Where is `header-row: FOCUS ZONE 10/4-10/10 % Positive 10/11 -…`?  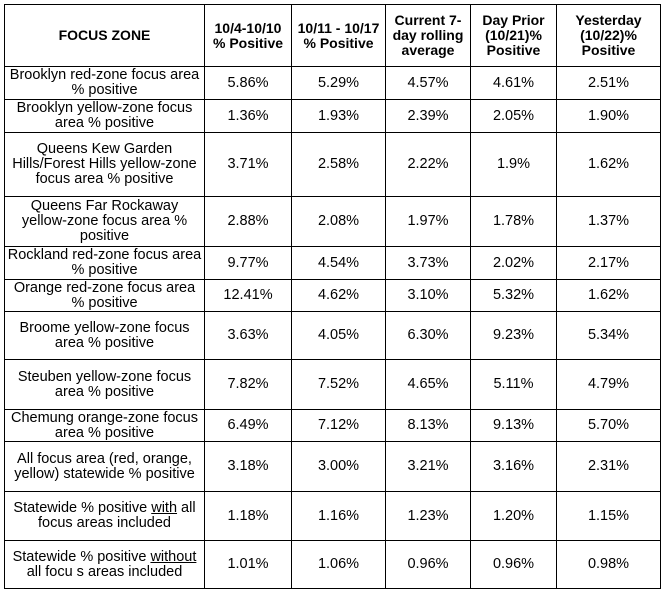 header-row: FOCUS ZONE 10/4-10/10 % Positive 10/11 -… is located at coordinates (332, 35).